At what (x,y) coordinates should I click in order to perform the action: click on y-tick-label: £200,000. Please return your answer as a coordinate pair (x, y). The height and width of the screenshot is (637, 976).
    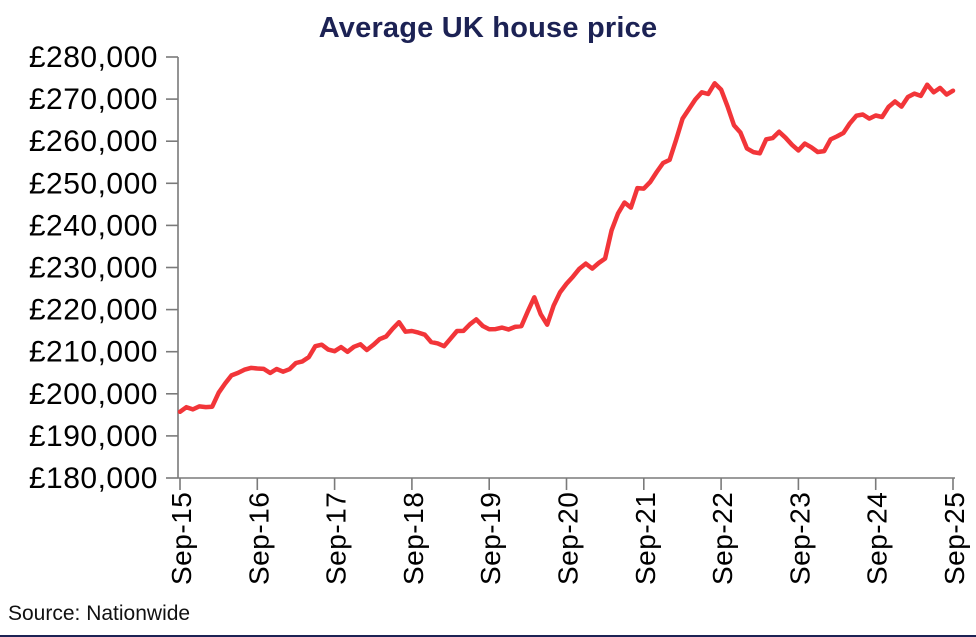
    Looking at the image, I should click on (93, 394).